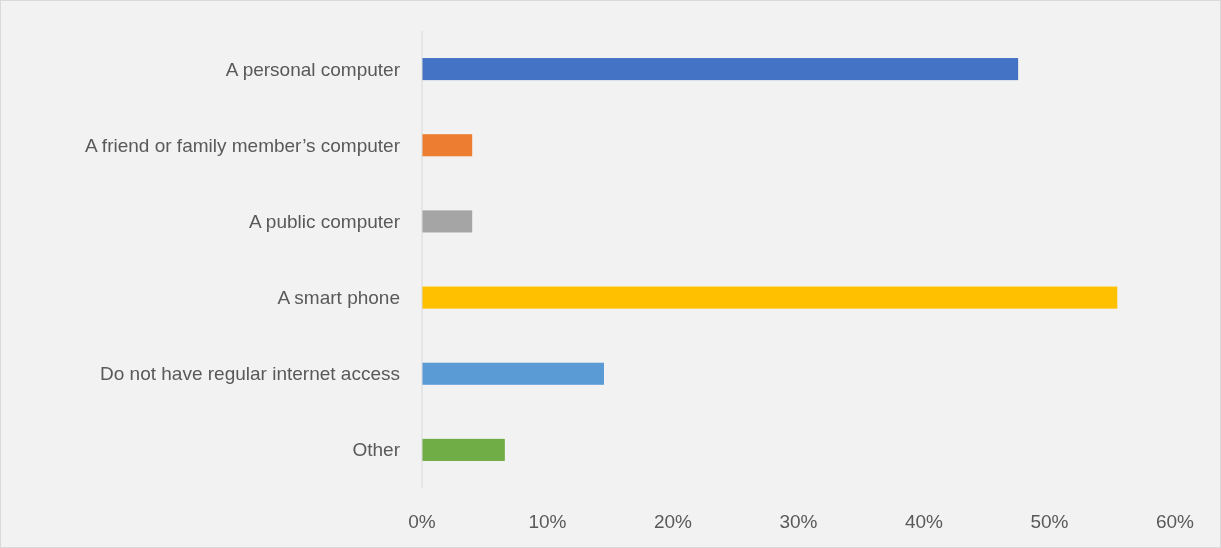  What do you see at coordinates (673, 521) in the screenshot?
I see `x-tick-label: 20%` at bounding box center [673, 521].